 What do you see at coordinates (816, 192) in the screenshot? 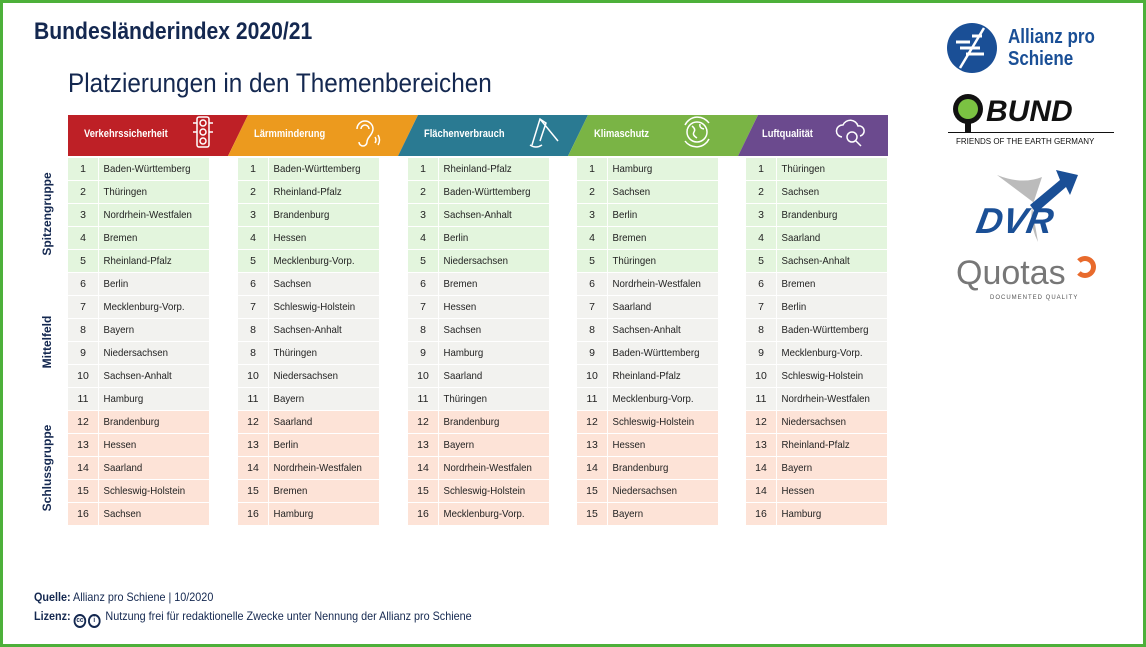
I see `table-row: 2 Sachsen` at bounding box center [816, 192].